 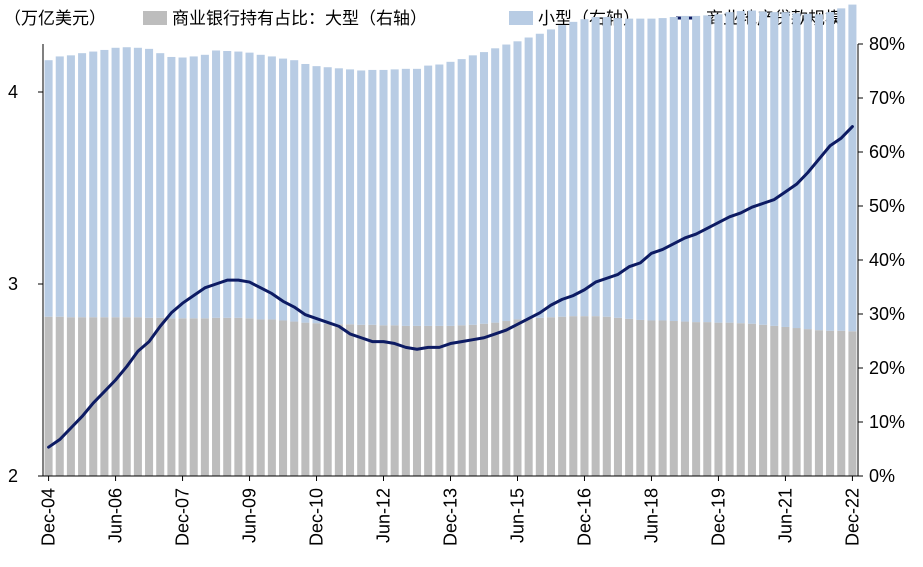 I want to click on legend-swatch-large, so click(x=155, y=18).